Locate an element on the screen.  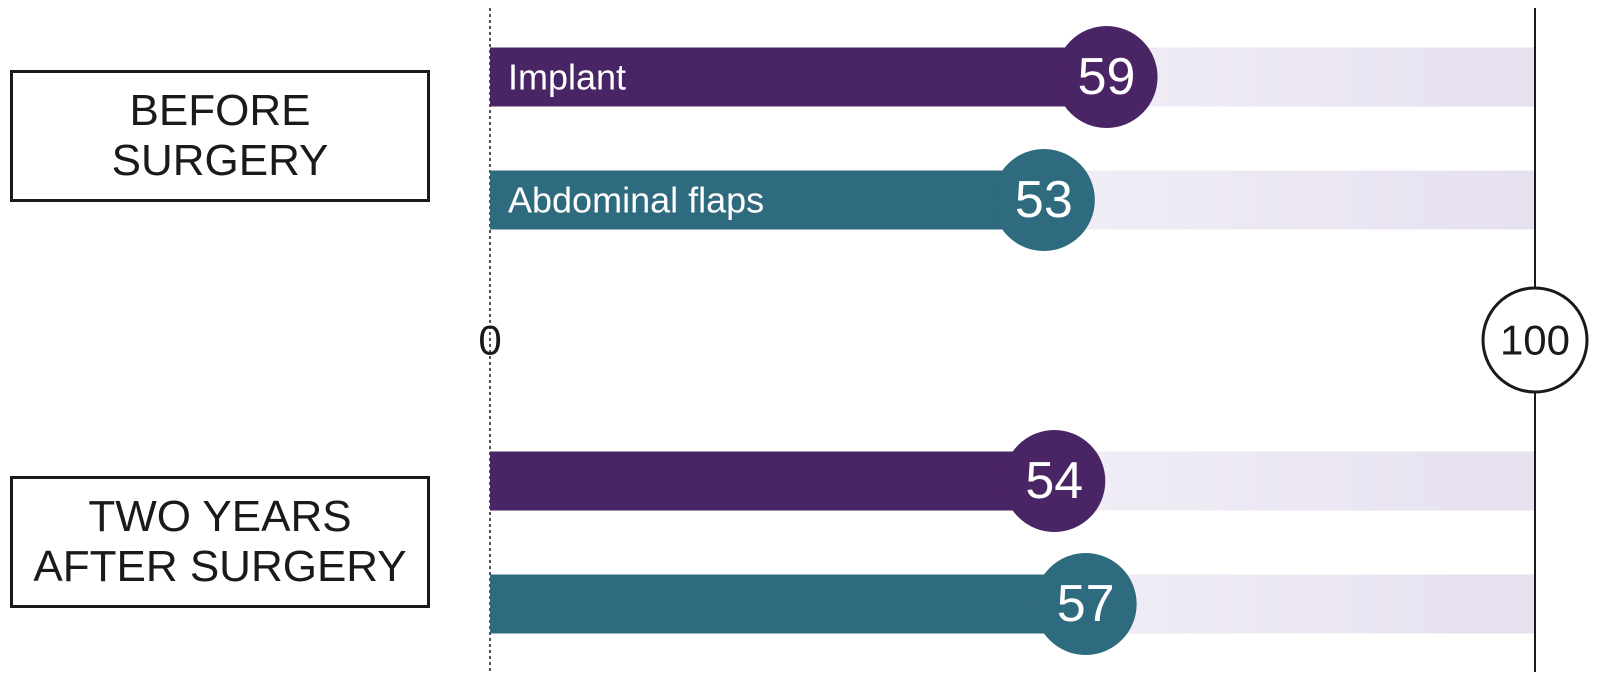
value-label: 59 is located at coordinates (1107, 77).